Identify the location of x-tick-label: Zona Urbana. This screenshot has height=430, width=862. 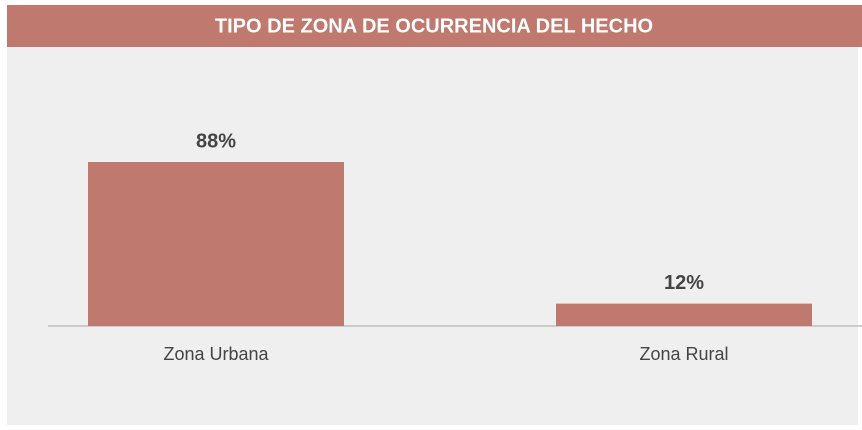
(216, 354).